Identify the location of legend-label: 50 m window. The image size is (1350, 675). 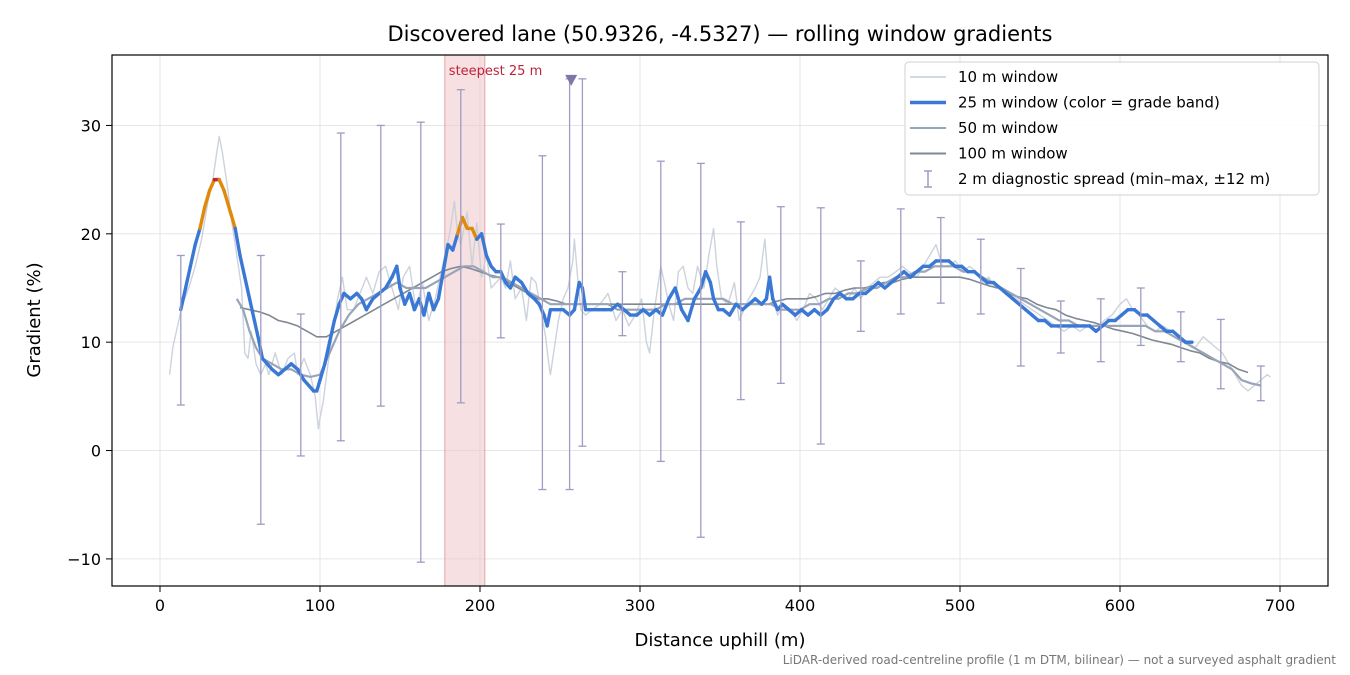
(1008, 128).